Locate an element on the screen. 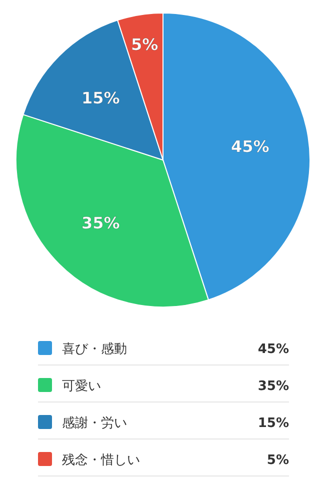  data-label: 5% is located at coordinates (144, 44).